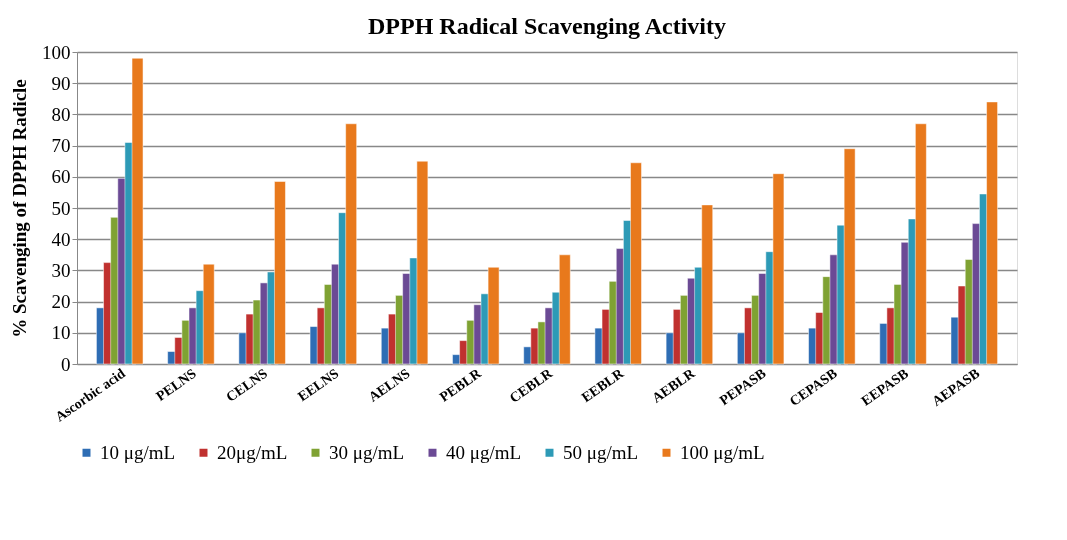  What do you see at coordinates (61, 270) in the screenshot?
I see `y-tick-label: 30` at bounding box center [61, 270].